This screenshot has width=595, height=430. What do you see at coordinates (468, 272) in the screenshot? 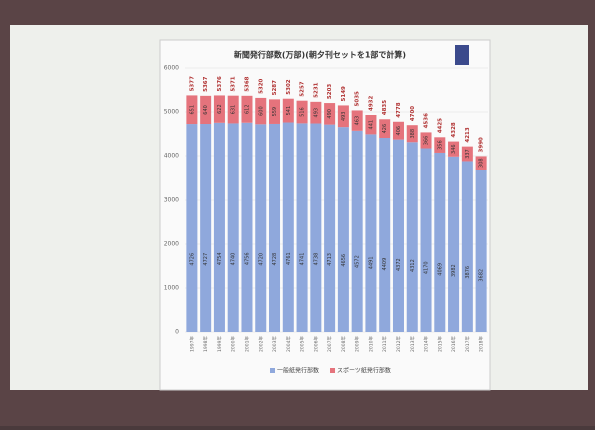
I see `value-label: 3876` at bounding box center [468, 272].